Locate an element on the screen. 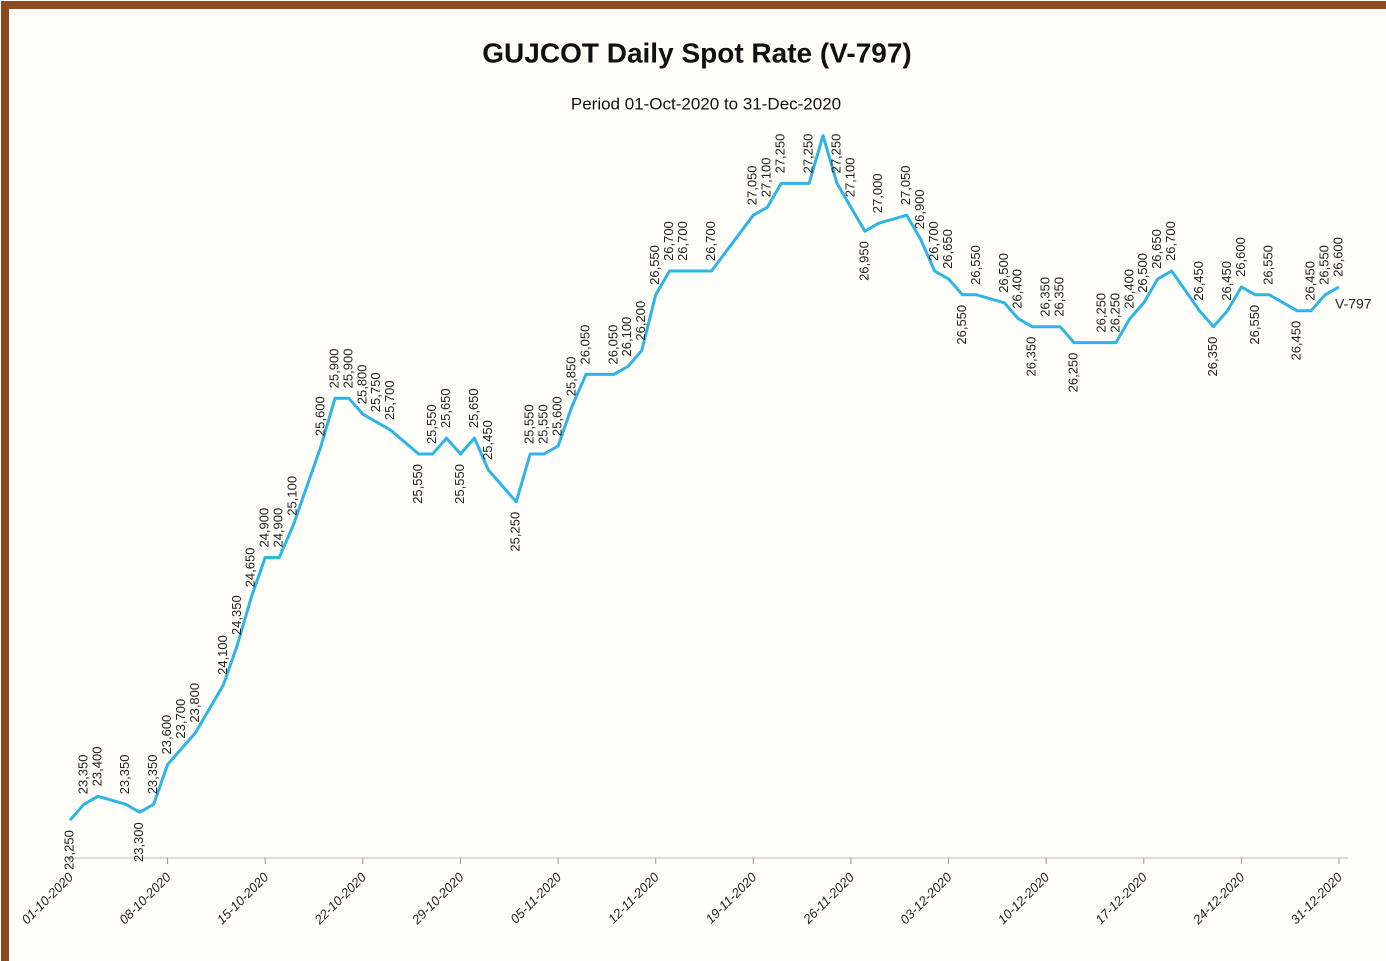 Image resolution: width=1386 pixels, height=961 pixels. value-label: 26,900 is located at coordinates (919, 209).